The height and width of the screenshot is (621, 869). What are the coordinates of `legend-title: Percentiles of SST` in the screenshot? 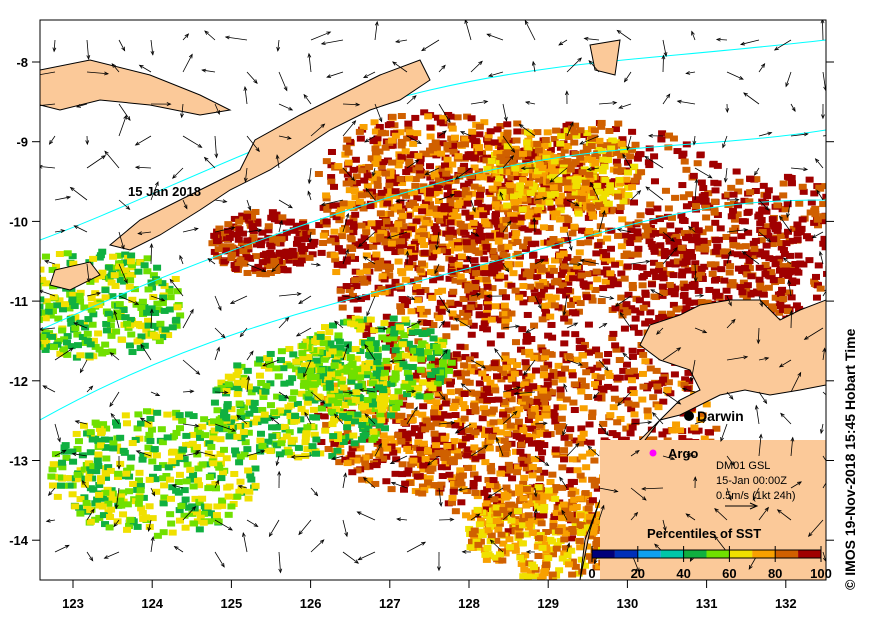 It's located at (704, 533).